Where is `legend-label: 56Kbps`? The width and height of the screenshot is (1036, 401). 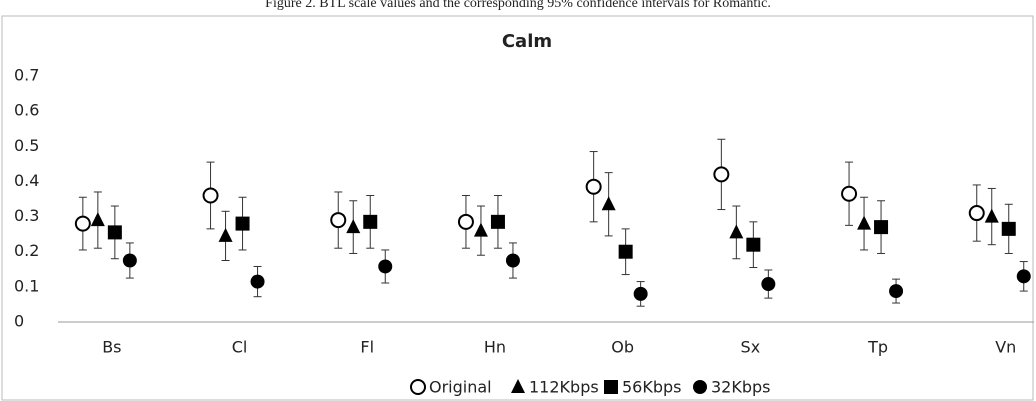 legend-label: 56Kbps is located at coordinates (652, 387).